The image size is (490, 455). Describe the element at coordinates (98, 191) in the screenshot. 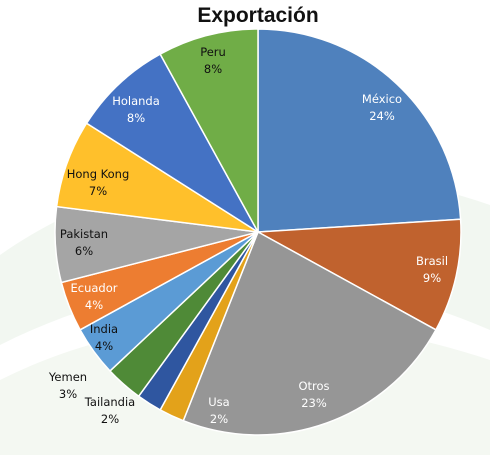

I see `slice-percent: 7%` at that location.